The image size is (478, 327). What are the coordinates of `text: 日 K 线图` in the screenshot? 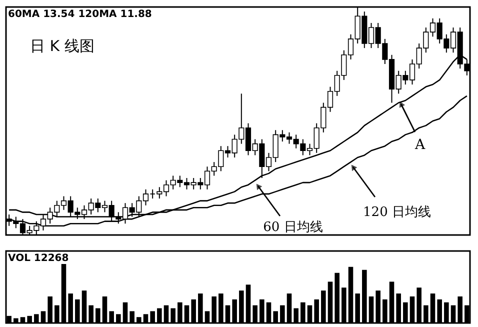 It's located at (62, 46).